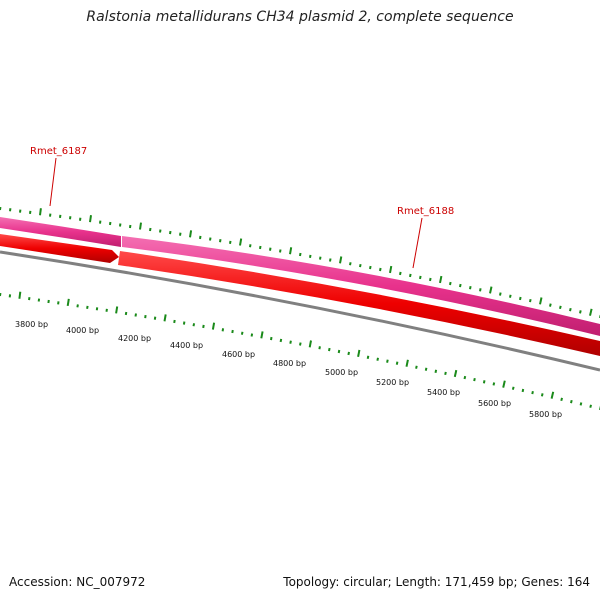 The image size is (600, 600). Describe the element at coordinates (289, 363) in the screenshot. I see `scale-label: 4800 bp` at that location.